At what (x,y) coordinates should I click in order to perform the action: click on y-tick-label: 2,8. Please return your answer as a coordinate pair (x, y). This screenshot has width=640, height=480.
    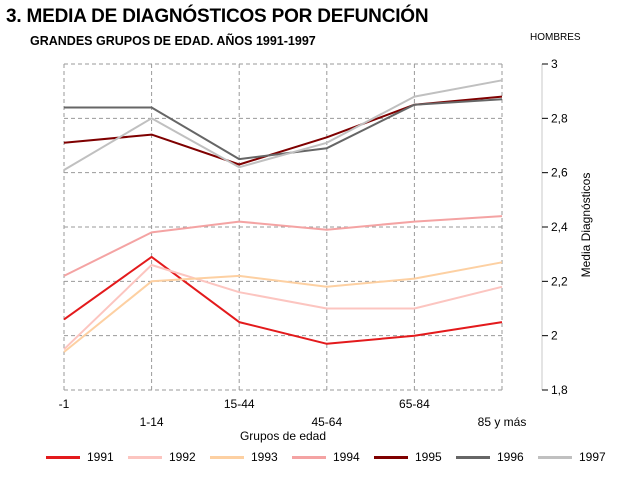
    Looking at the image, I should click on (559, 118).